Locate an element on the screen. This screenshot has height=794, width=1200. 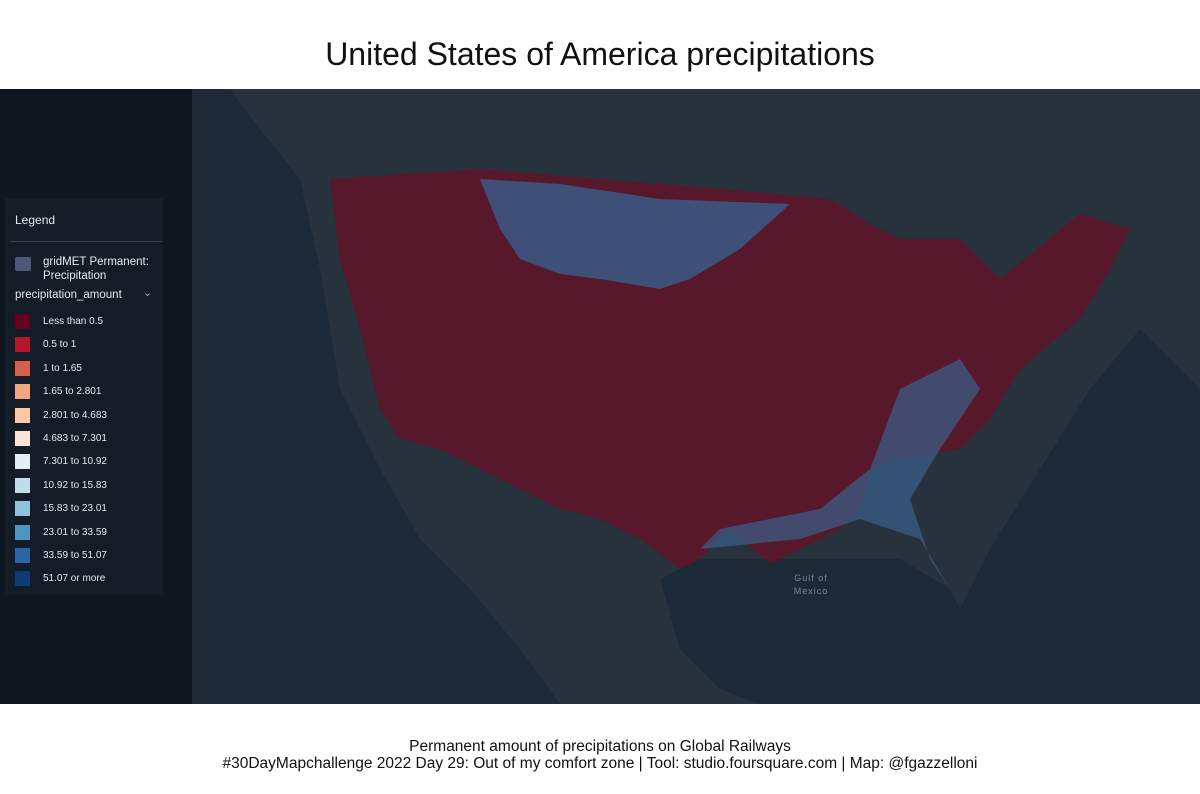
legend-heading: Legend is located at coordinates (35, 220).